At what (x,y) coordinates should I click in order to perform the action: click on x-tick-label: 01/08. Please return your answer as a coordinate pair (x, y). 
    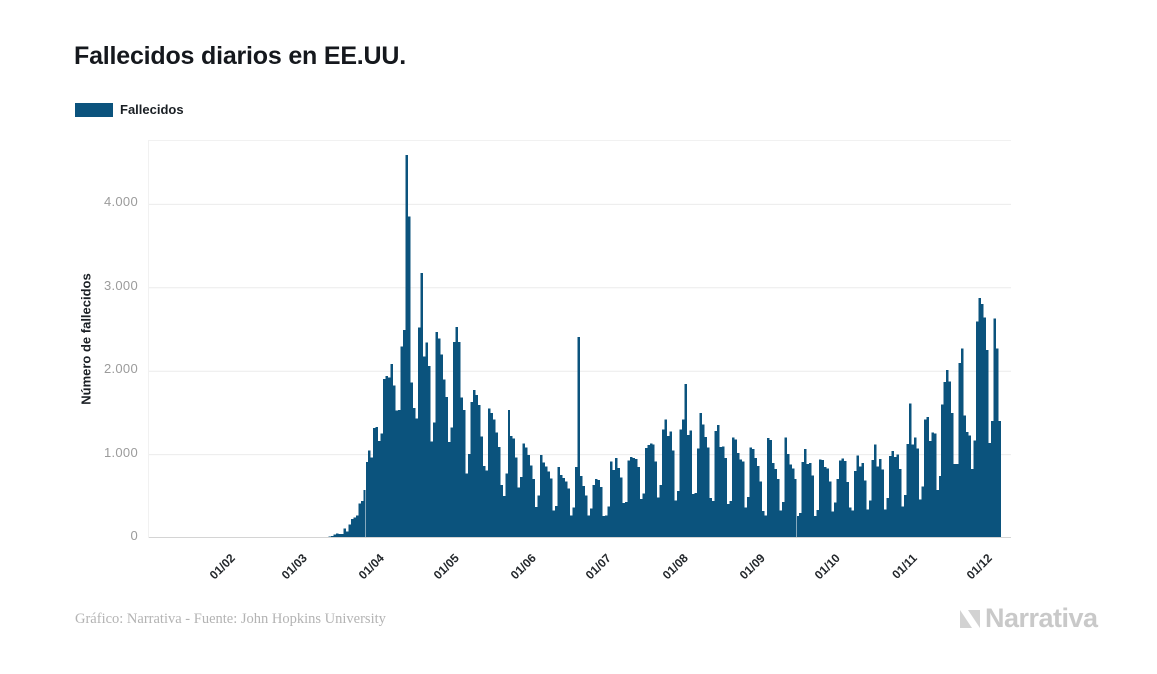
    Looking at the image, I should click on (675, 567).